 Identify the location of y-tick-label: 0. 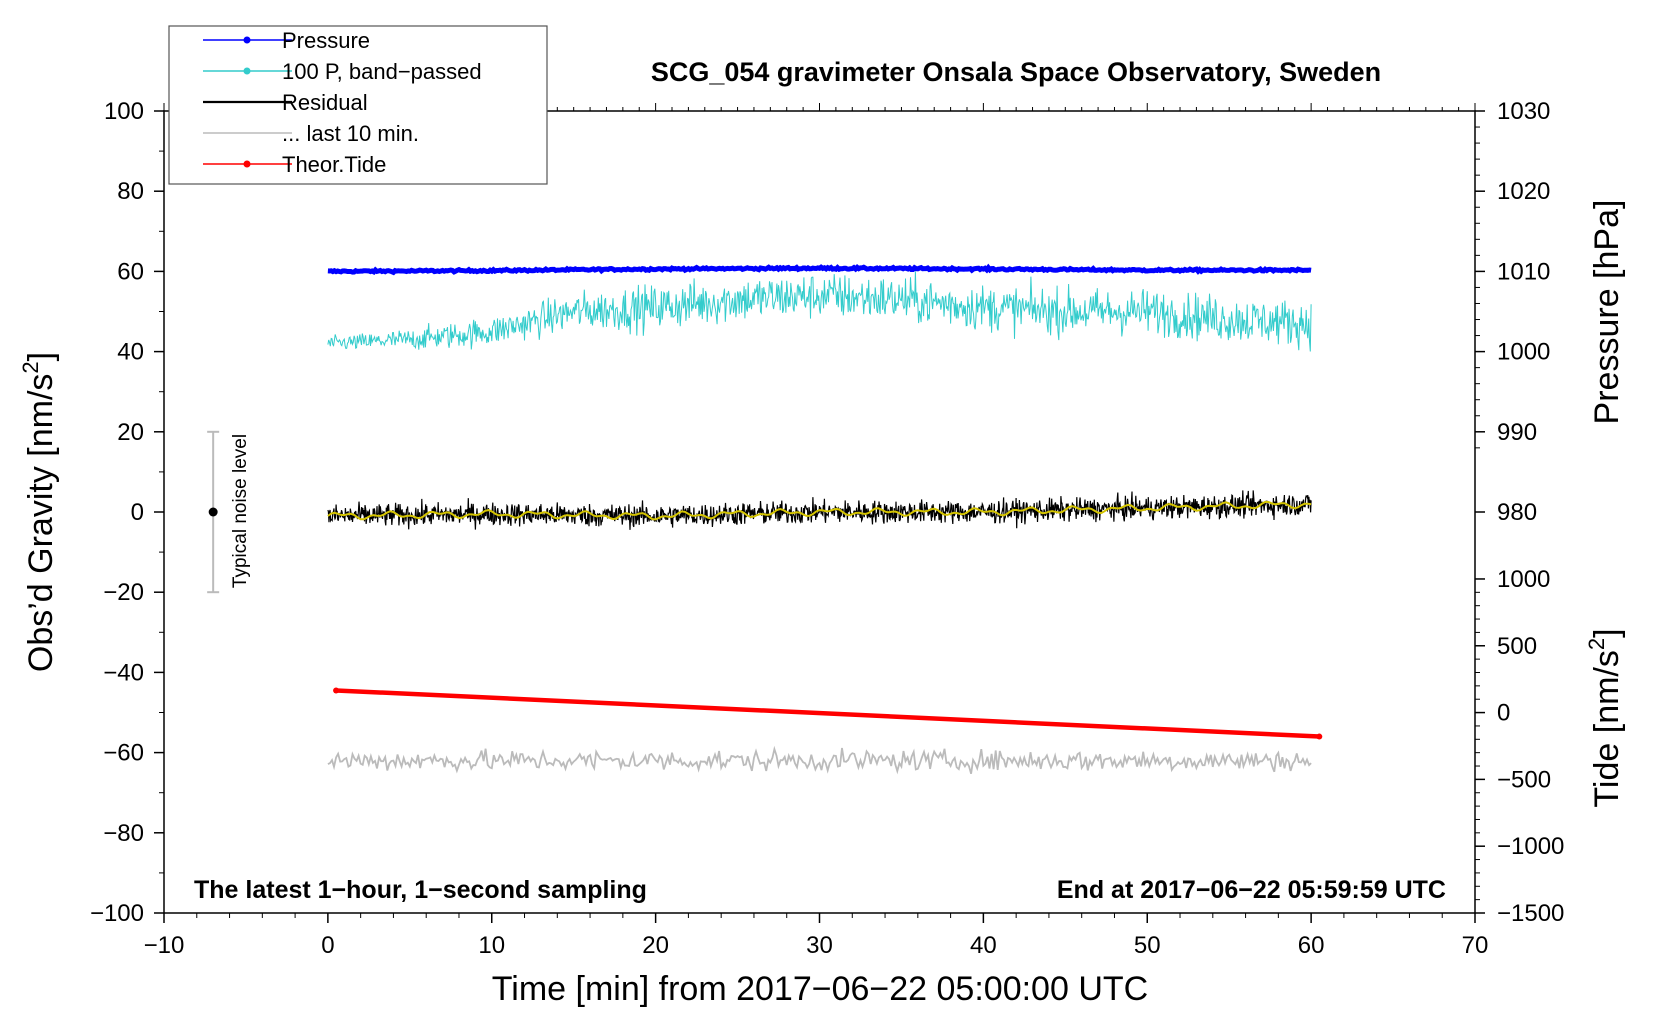
(137, 512).